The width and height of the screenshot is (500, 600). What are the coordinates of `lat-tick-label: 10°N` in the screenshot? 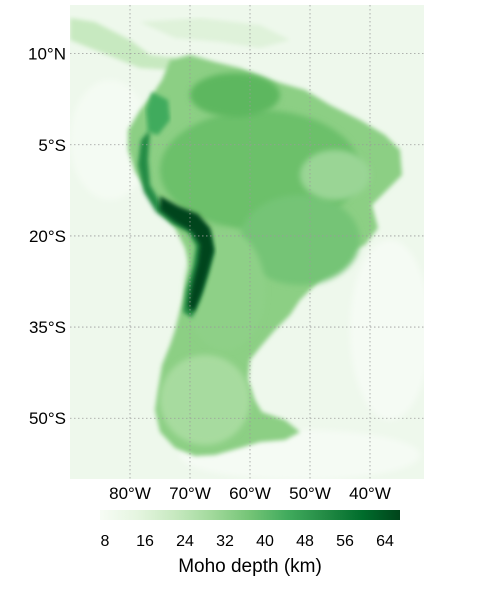 It's located at (47, 54).